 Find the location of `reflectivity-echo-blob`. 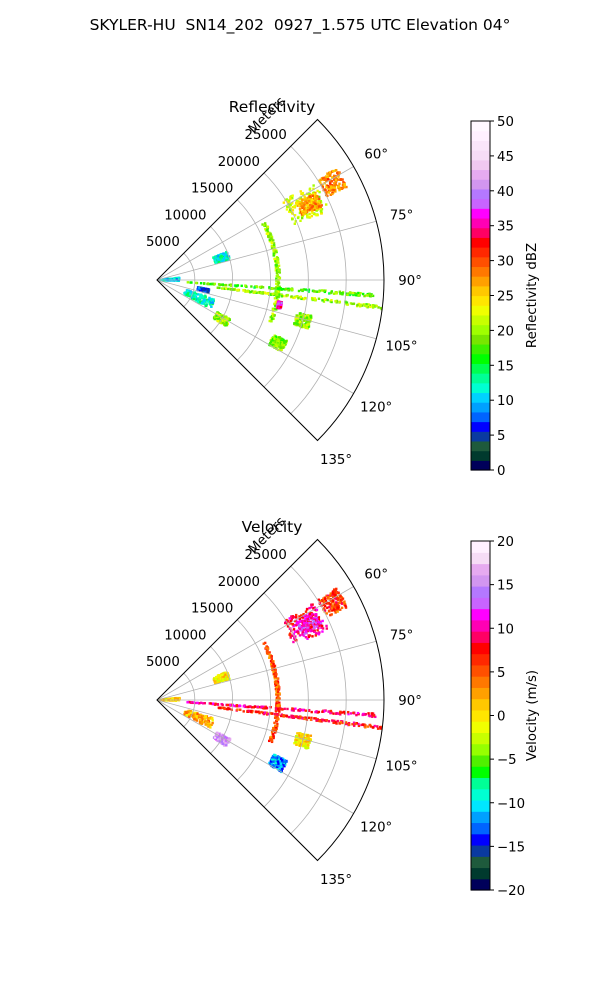

reflectivity-echo-blob is located at coordinates (308, 203).